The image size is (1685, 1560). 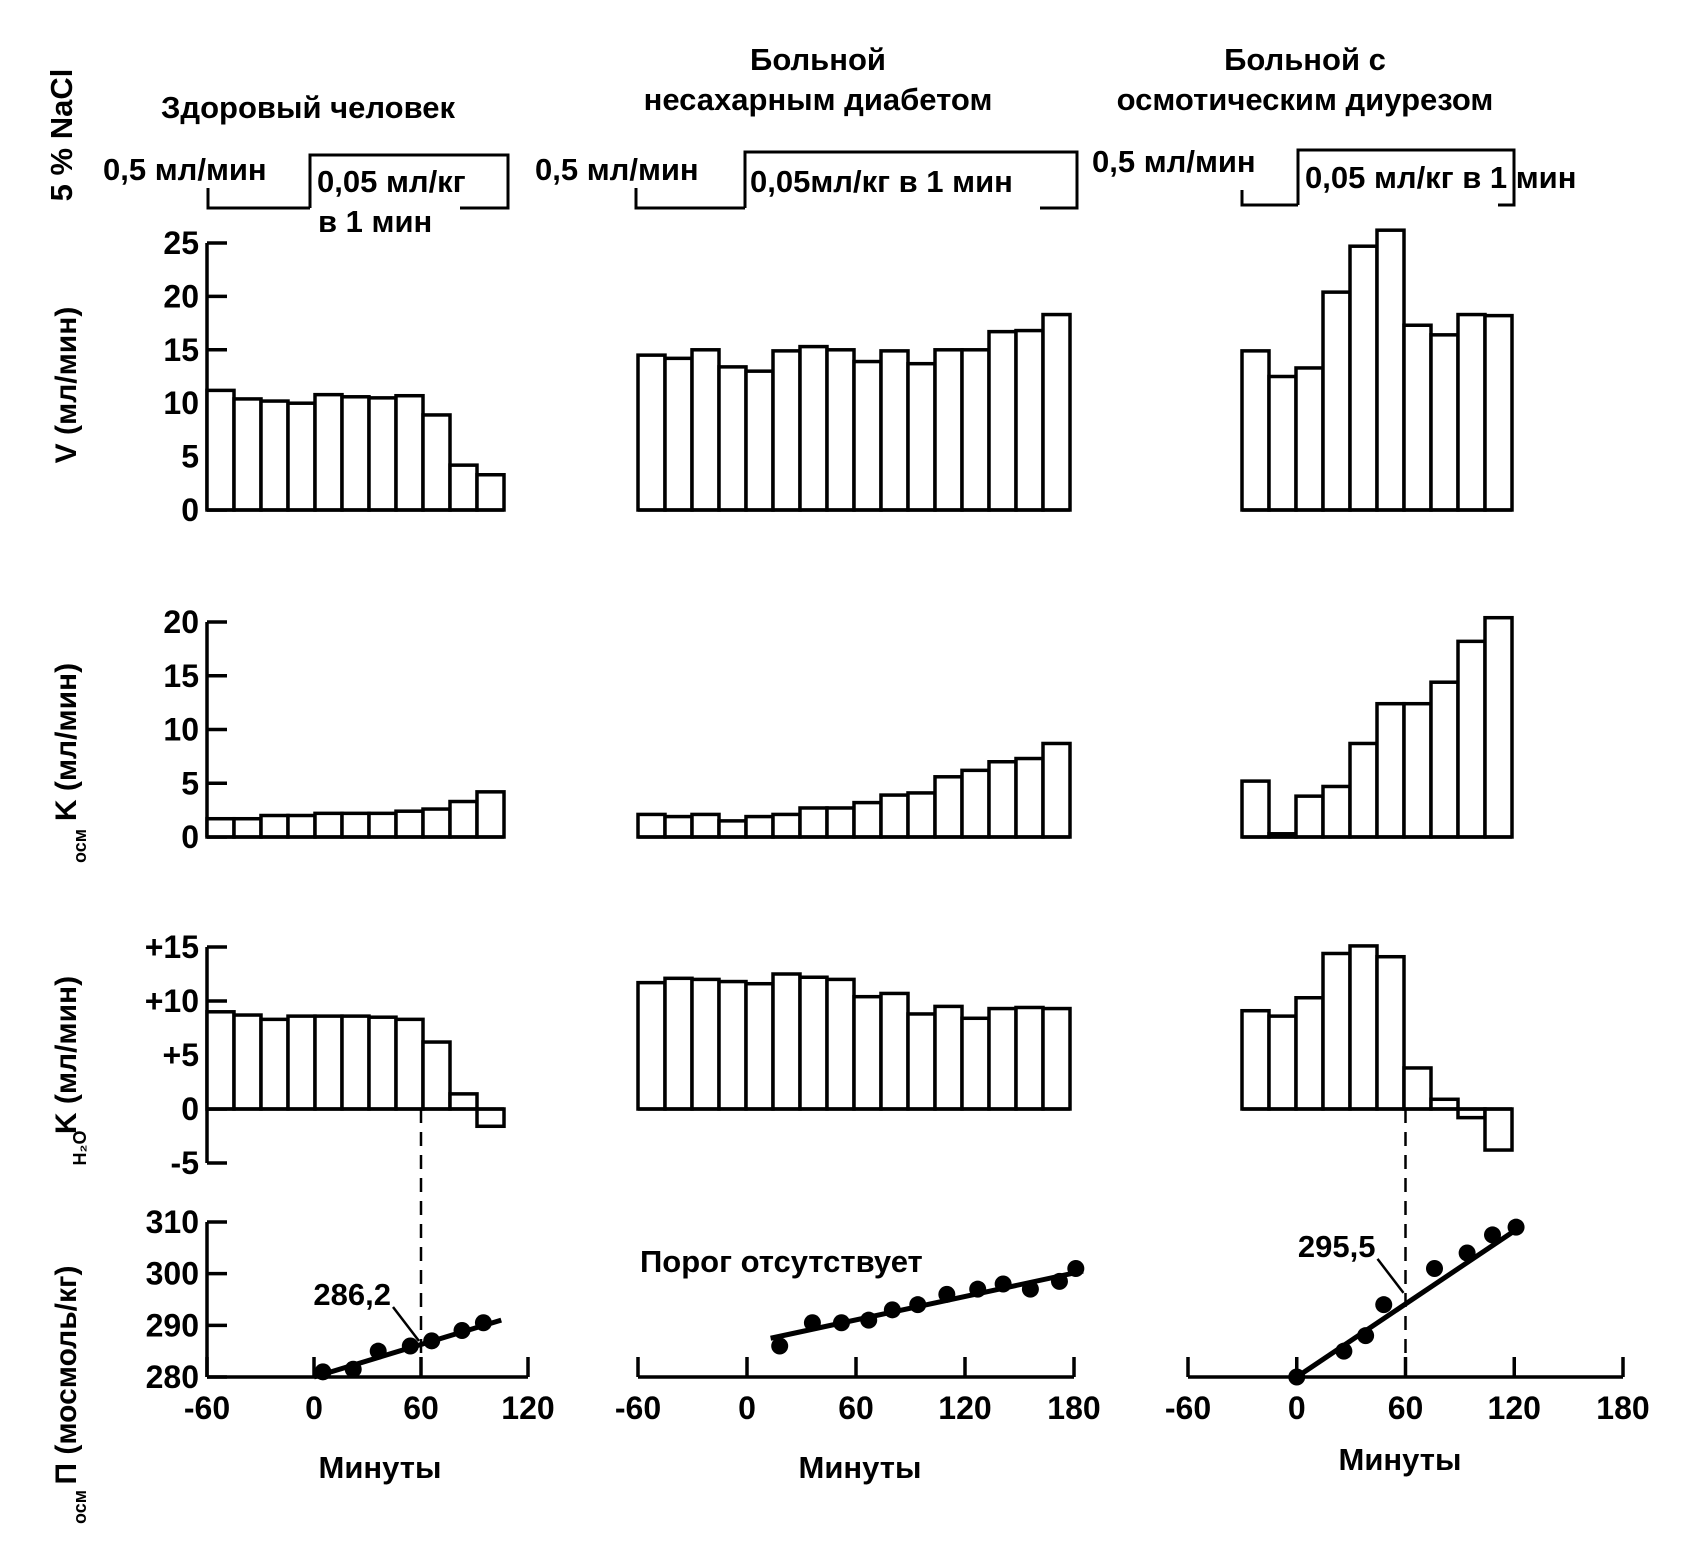 What do you see at coordinates (181, 403) in the screenshot?
I see `y-tick-label-V: 10` at bounding box center [181, 403].